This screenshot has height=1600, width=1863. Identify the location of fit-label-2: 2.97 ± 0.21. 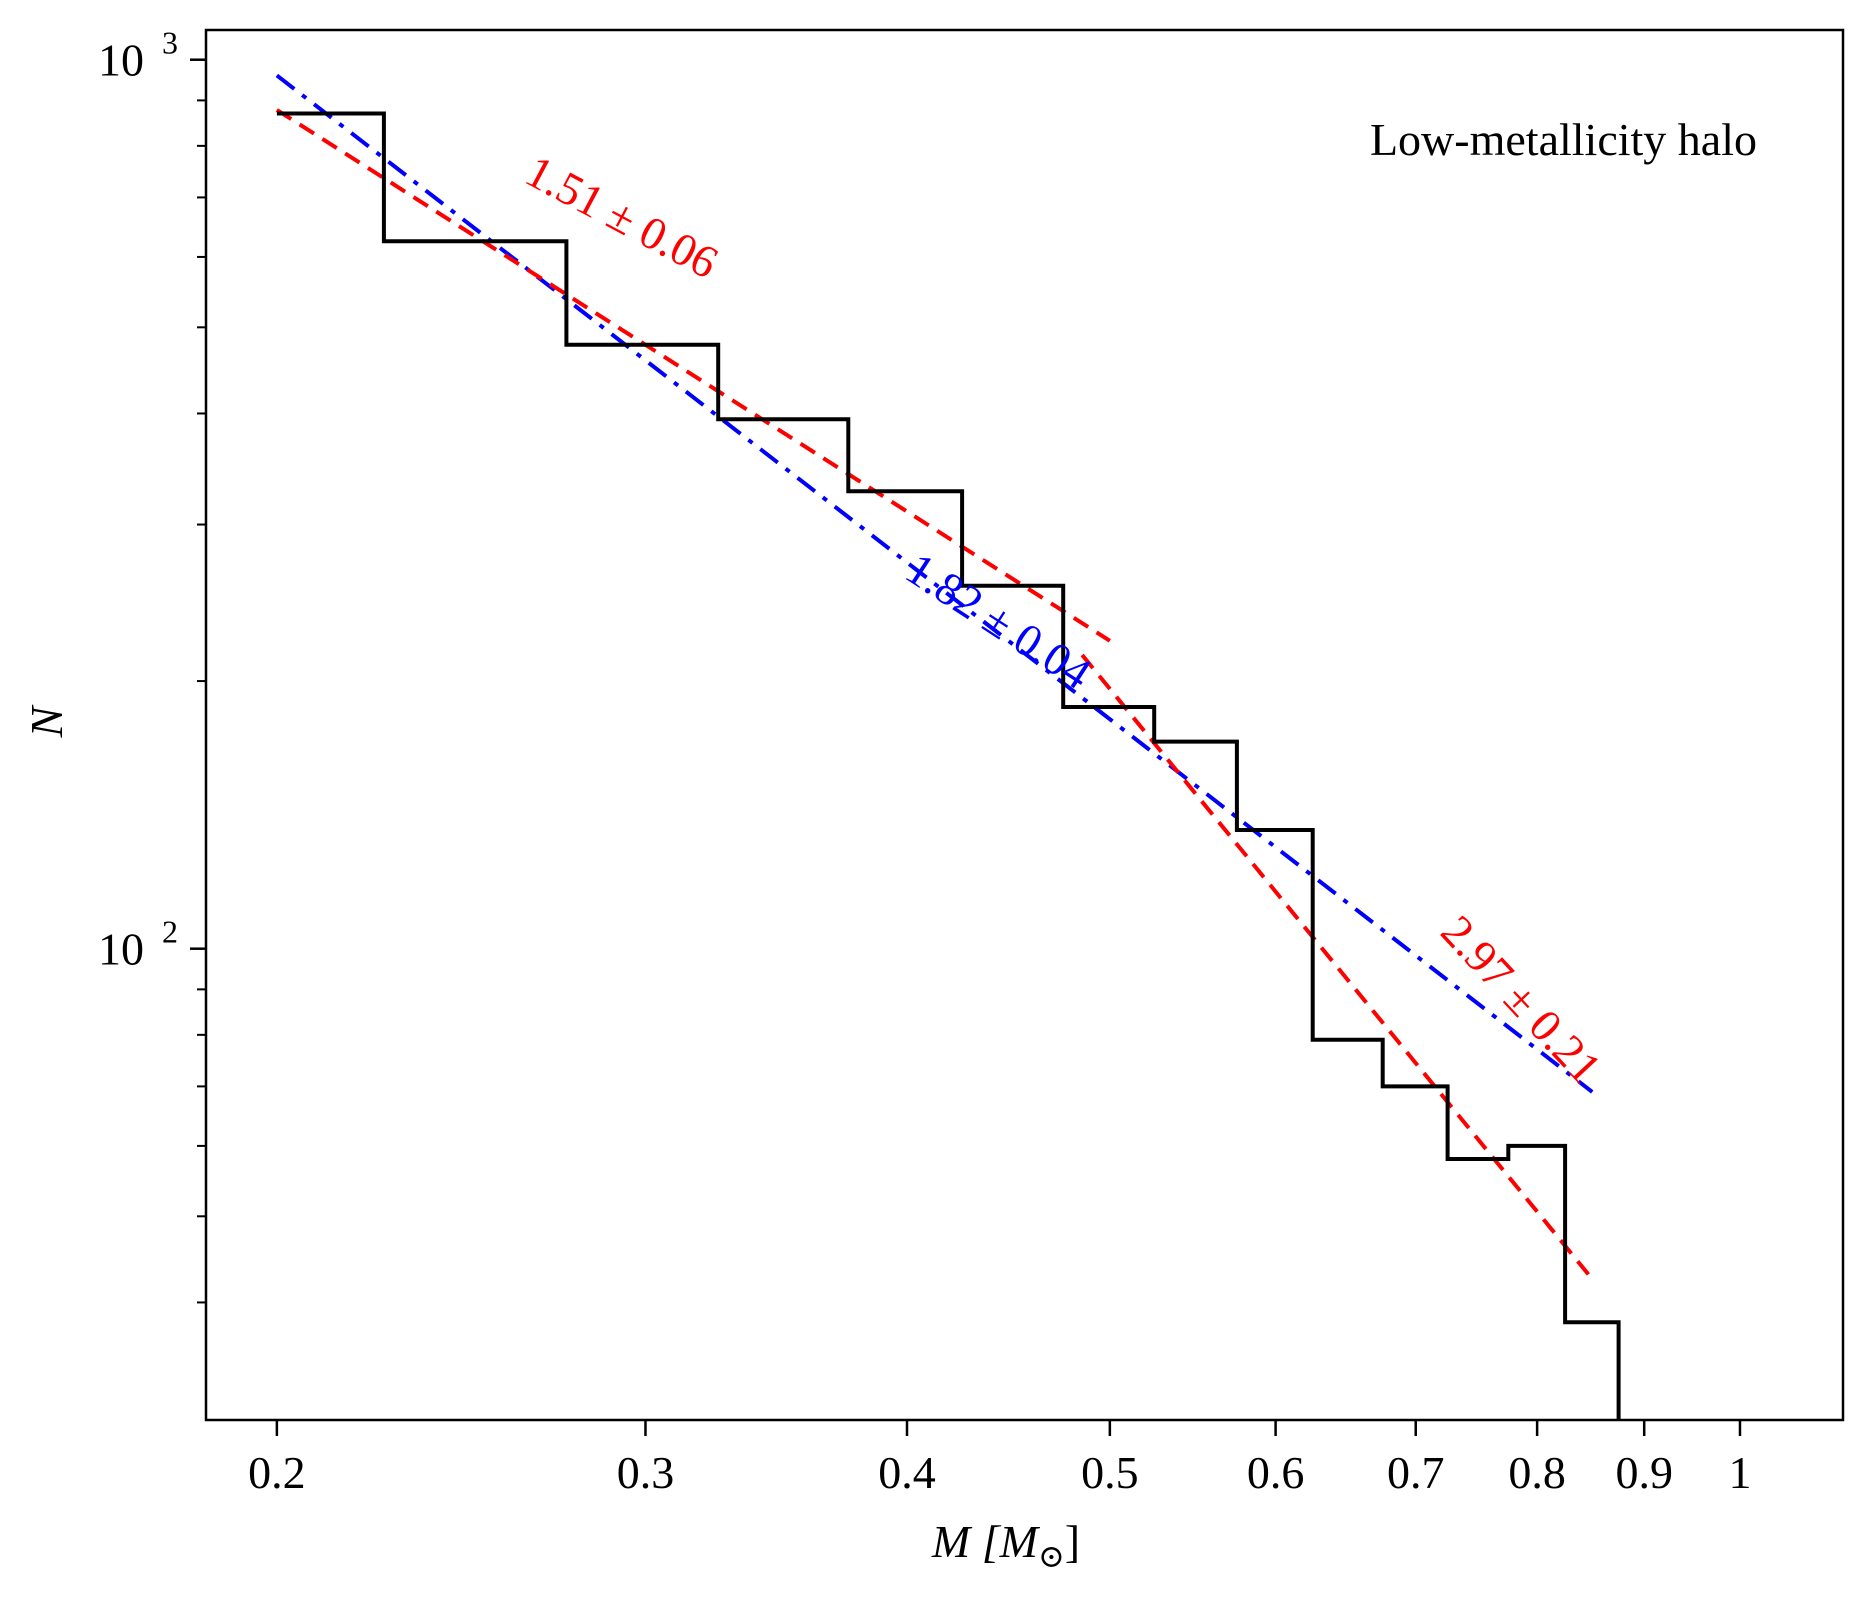
(1521, 1000).